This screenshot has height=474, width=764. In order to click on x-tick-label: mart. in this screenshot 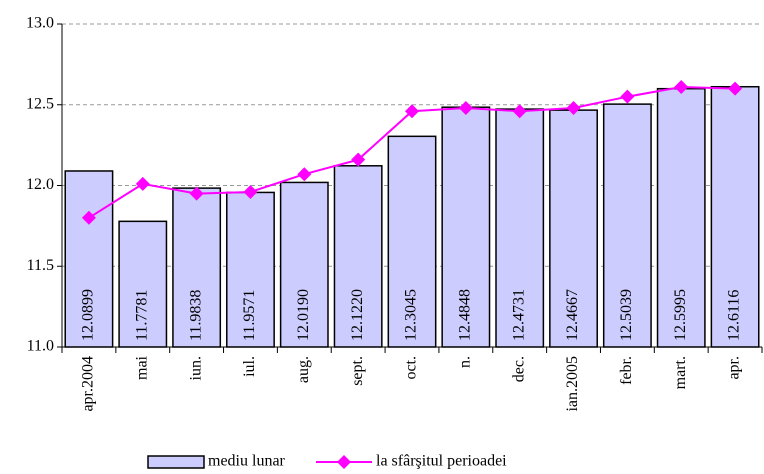, I will do `click(680, 372)`.